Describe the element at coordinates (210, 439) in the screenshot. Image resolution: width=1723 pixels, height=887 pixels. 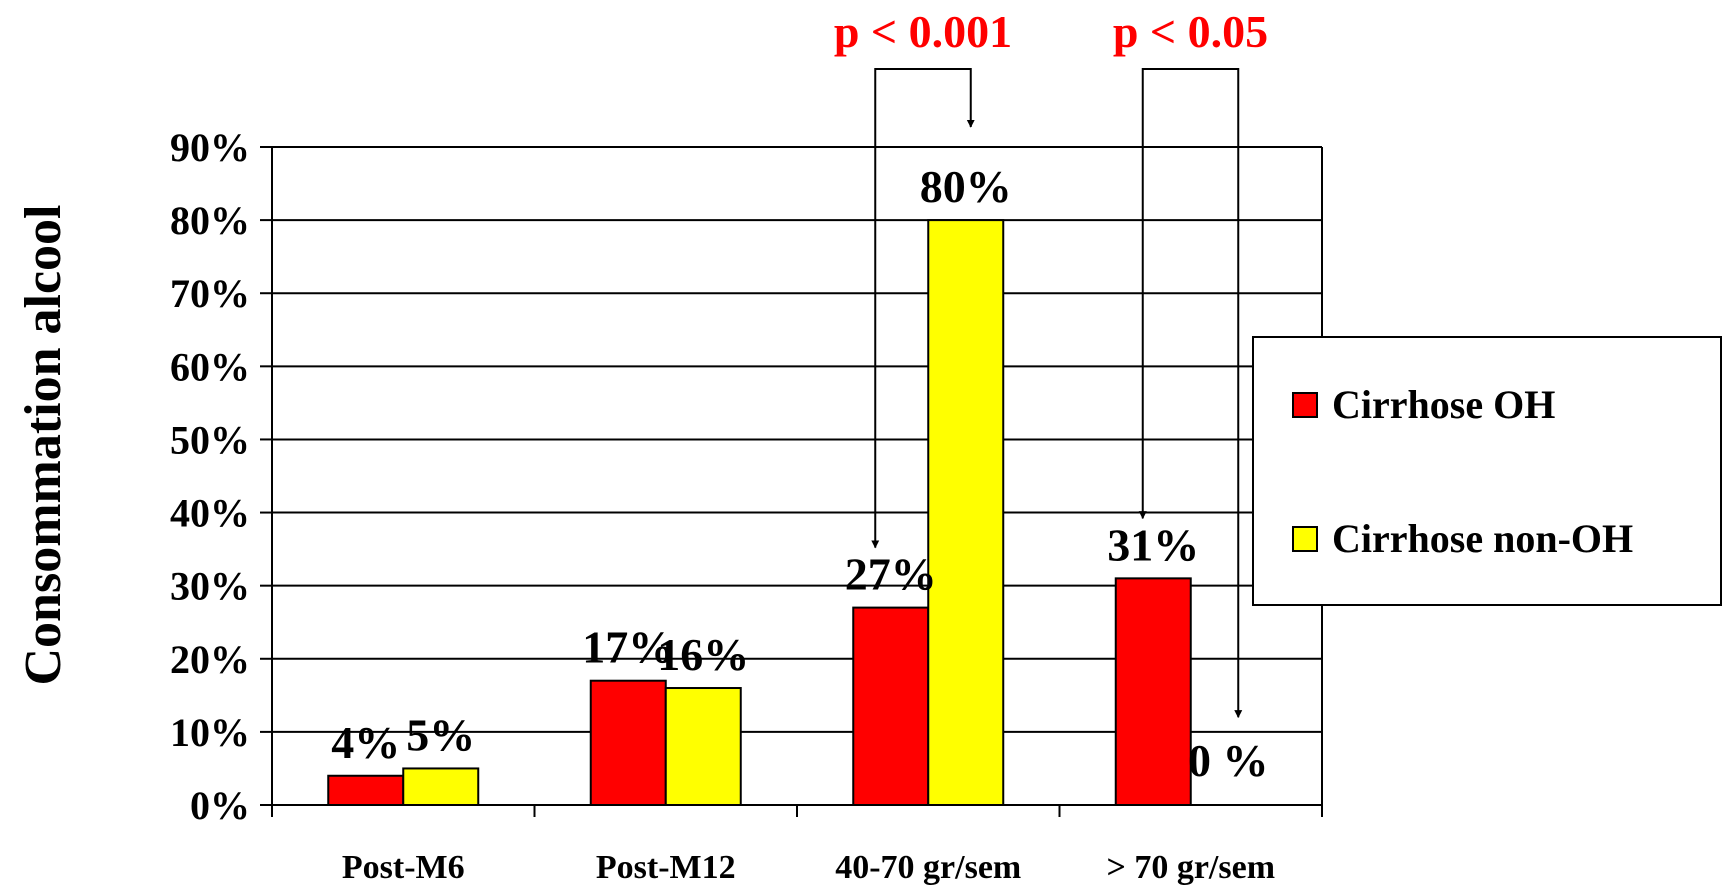
I see `y-tick-label: 50%` at that location.